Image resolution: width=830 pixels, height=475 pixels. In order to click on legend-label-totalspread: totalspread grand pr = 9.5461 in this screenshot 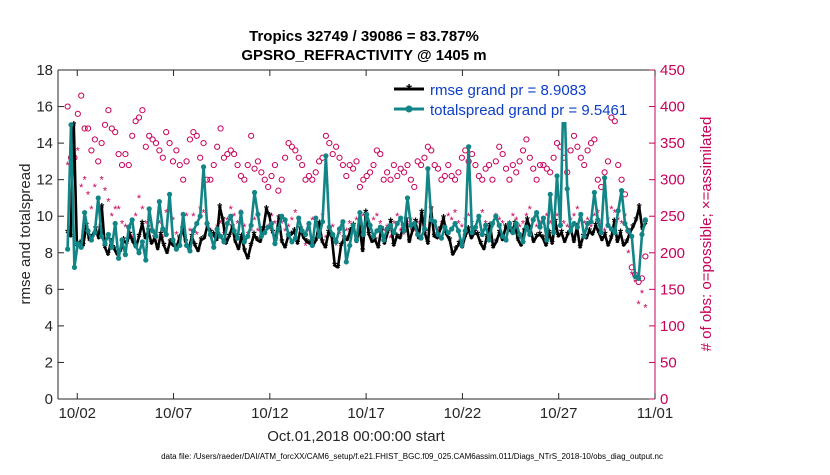, I will do `click(528, 110)`.